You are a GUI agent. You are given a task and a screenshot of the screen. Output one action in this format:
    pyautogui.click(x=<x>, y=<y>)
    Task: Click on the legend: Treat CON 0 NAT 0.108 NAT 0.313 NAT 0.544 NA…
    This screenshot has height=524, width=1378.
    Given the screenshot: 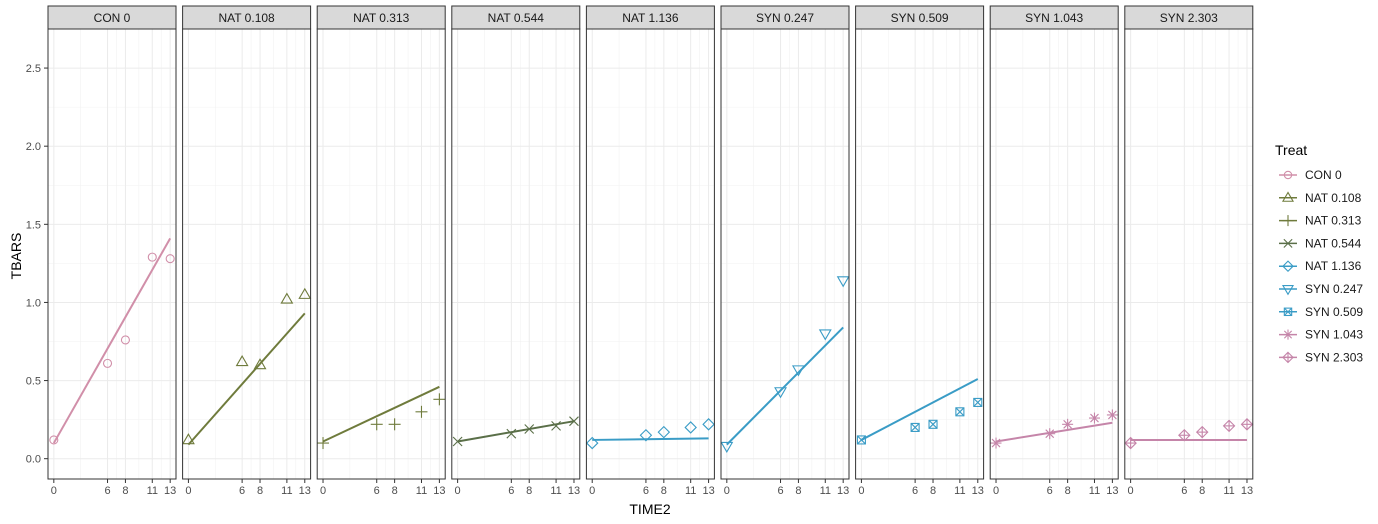 What is the action you would take?
    pyautogui.click(x=1319, y=253)
    